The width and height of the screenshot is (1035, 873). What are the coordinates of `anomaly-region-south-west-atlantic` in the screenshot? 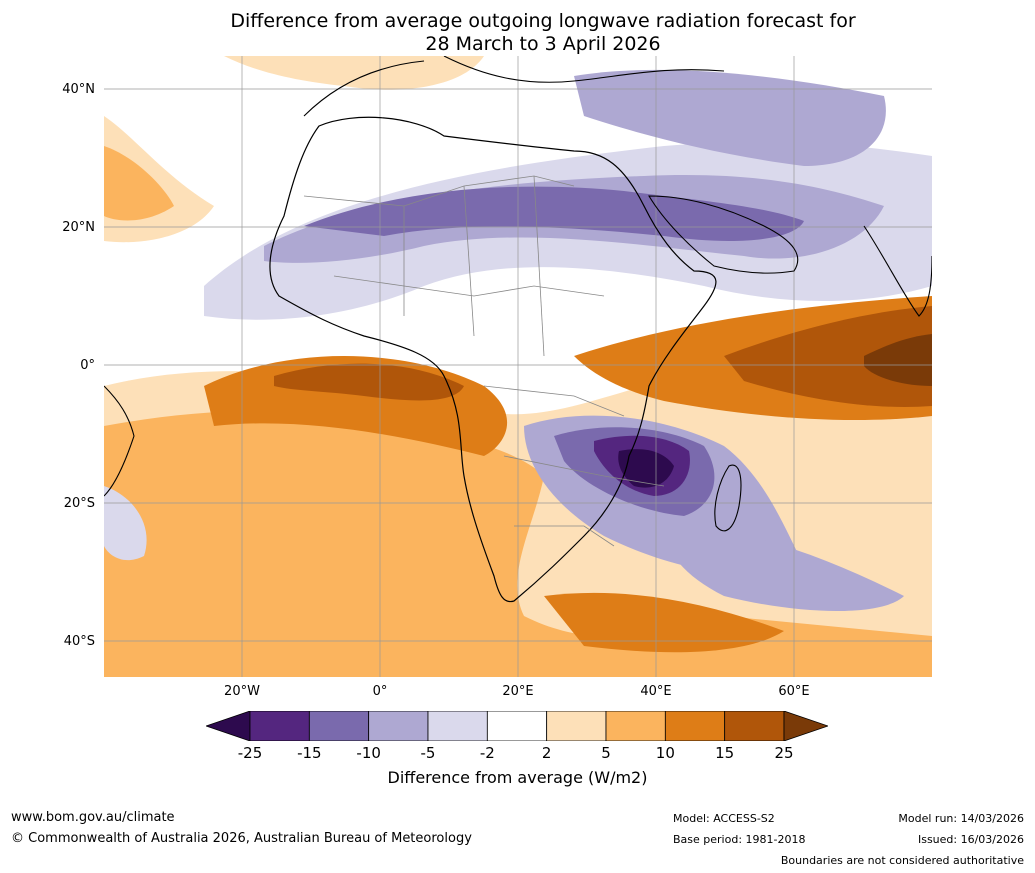 It's located at (125, 523).